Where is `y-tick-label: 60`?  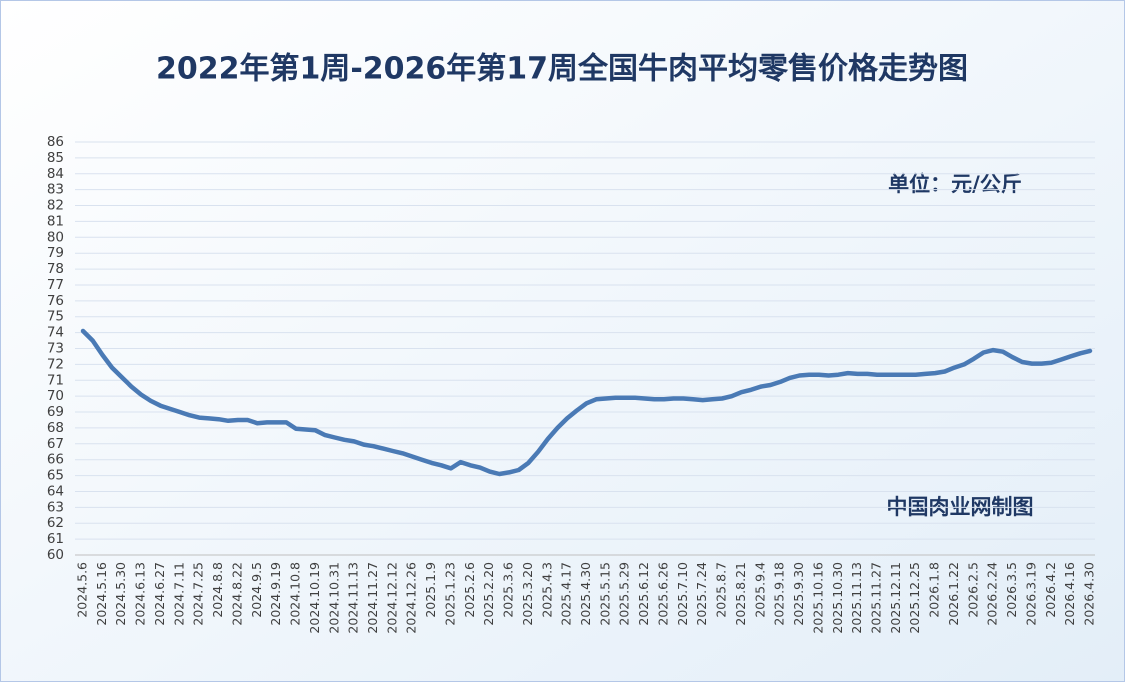 y-tick-label: 60 is located at coordinates (55, 555).